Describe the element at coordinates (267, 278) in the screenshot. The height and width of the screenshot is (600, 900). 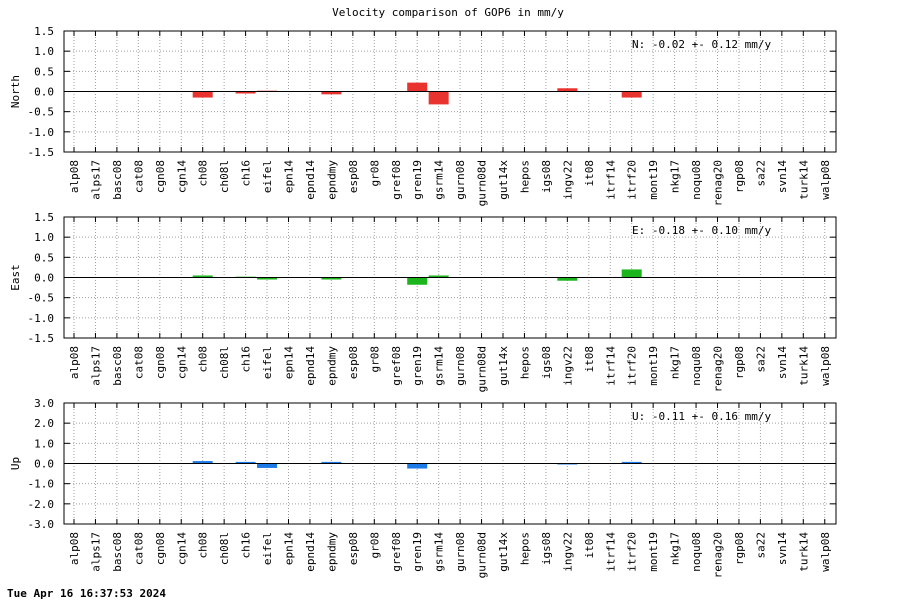
I see `bar-eifel` at that location.